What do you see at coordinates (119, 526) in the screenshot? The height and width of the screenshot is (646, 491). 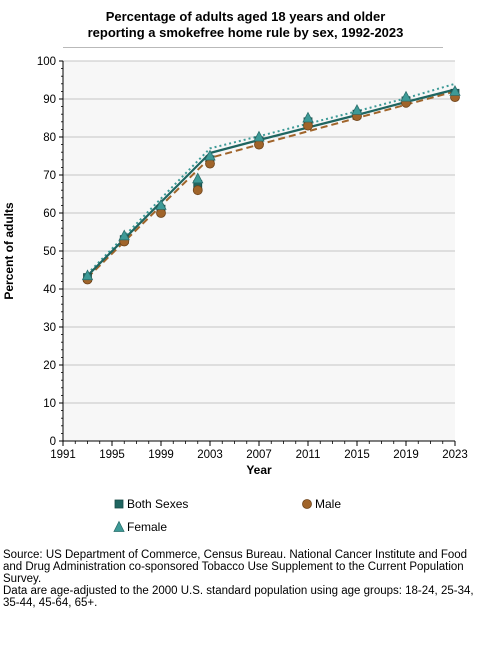 I see `triangle-marker-icon` at bounding box center [119, 526].